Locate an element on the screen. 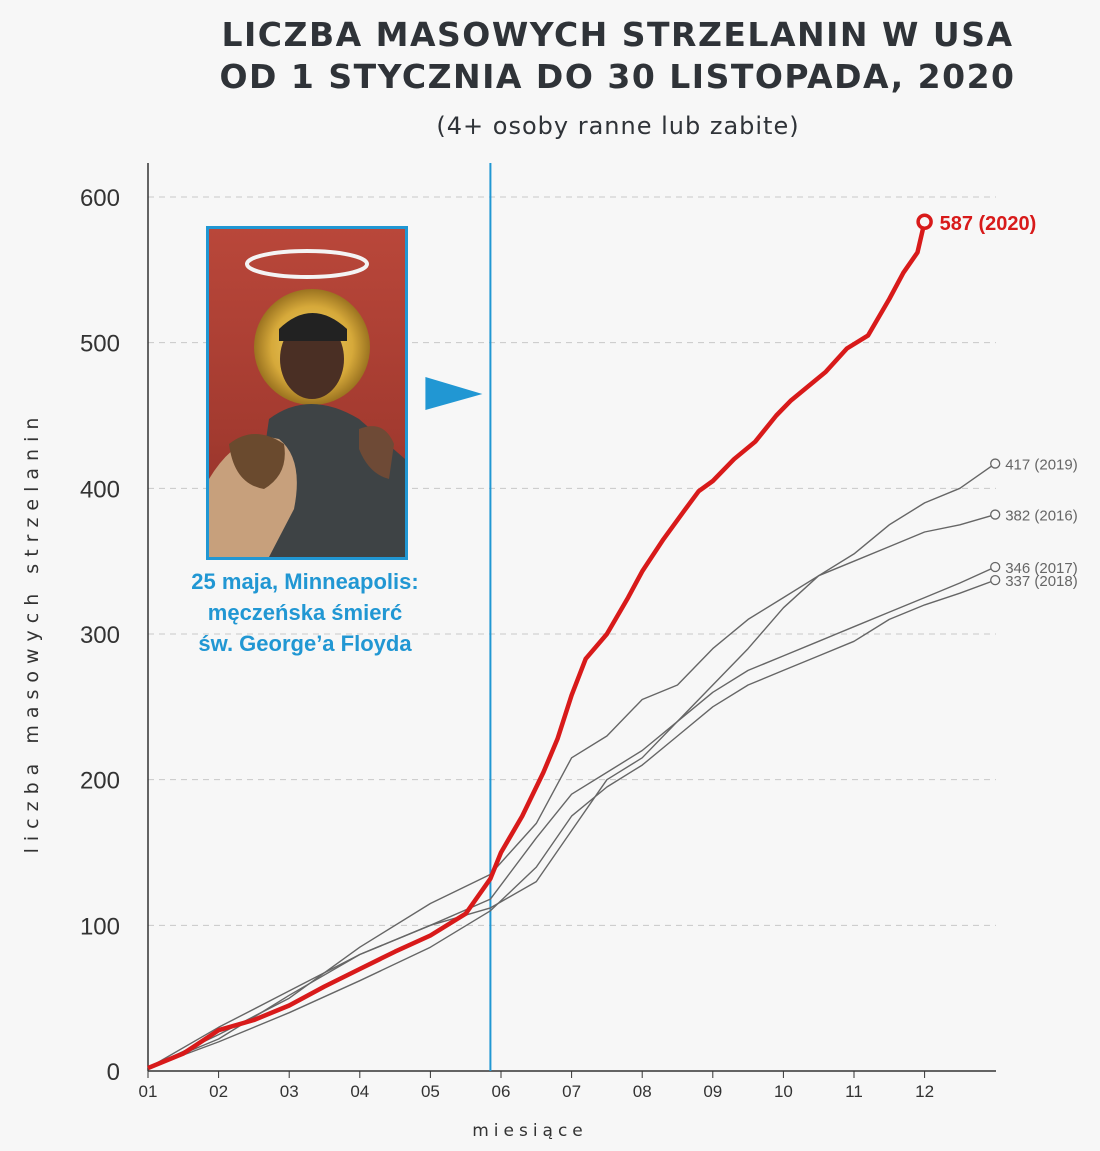  caption-line1: 25 maja, Minneapolis: is located at coordinates (305, 581).